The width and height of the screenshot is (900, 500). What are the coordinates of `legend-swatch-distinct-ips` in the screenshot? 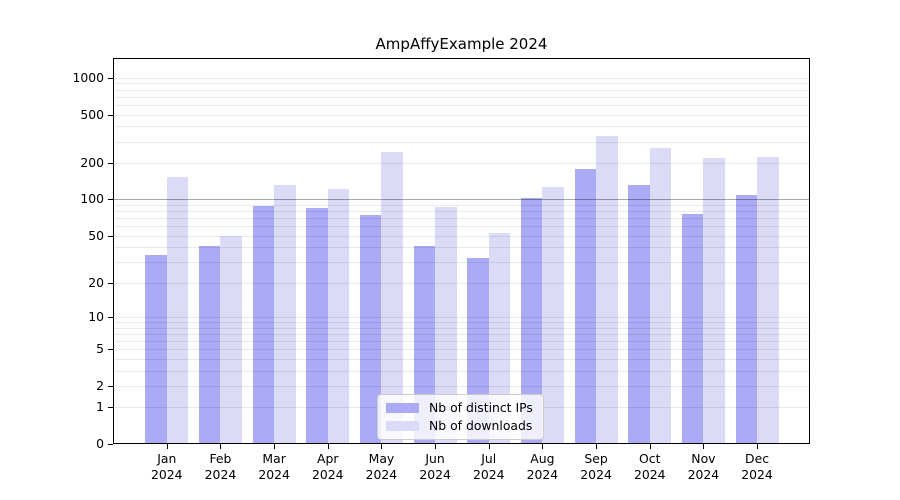 It's located at (402, 408).